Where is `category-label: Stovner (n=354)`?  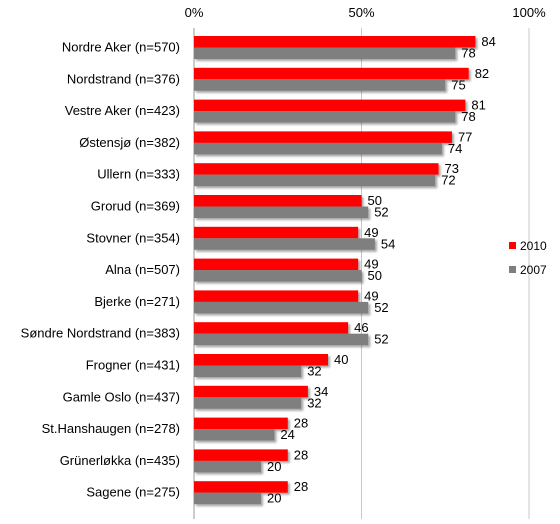 category-label: Stovner (n=354) is located at coordinates (133, 237).